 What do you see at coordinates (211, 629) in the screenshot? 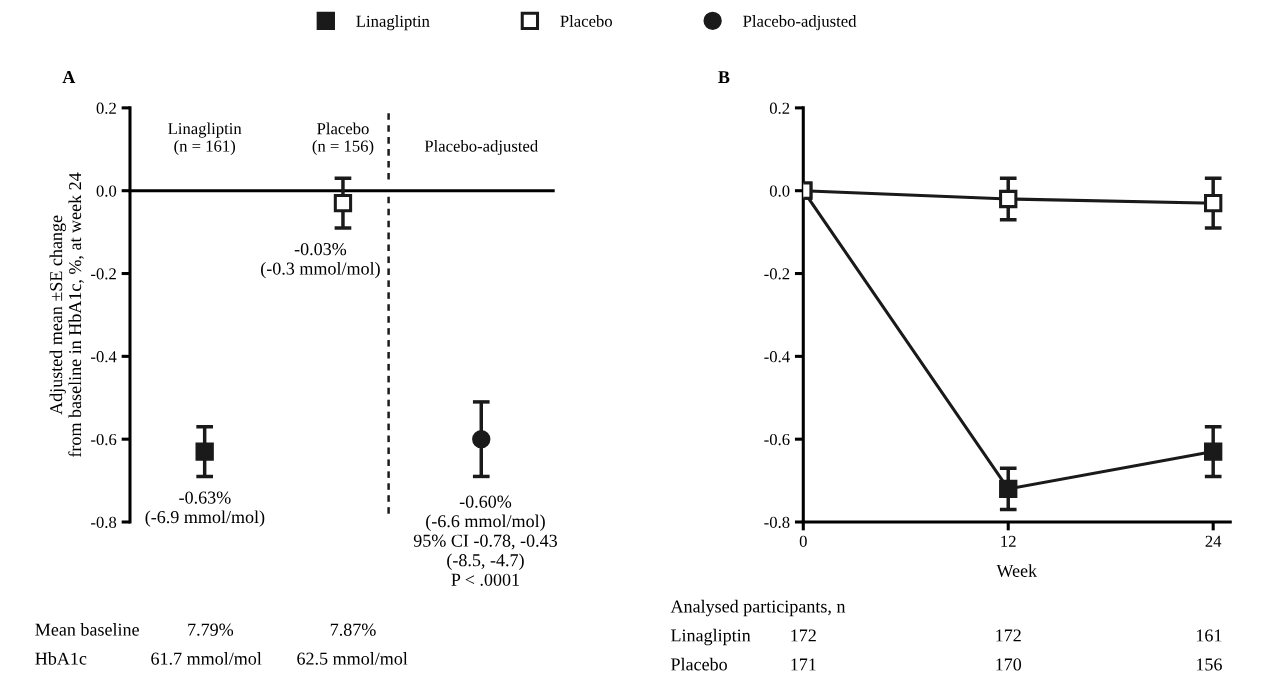
I see `text: 7.79%` at bounding box center [211, 629].